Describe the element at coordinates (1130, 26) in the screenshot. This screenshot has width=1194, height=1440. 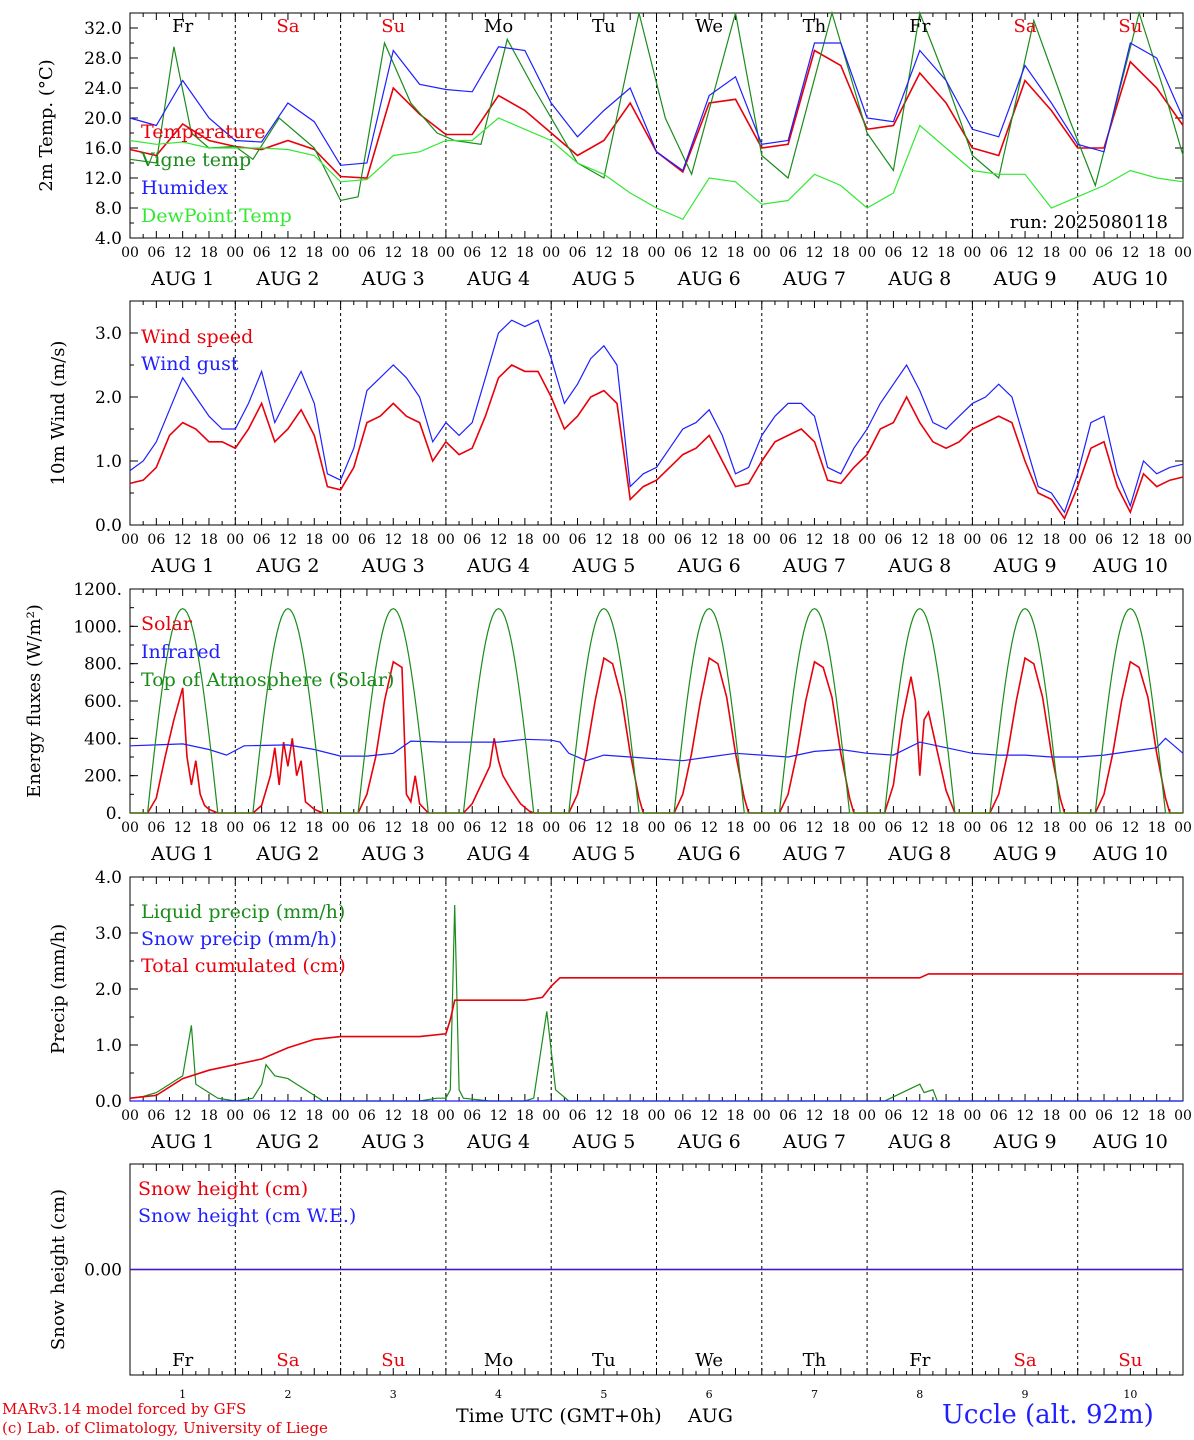
I see `day-name-label: Su` at that location.